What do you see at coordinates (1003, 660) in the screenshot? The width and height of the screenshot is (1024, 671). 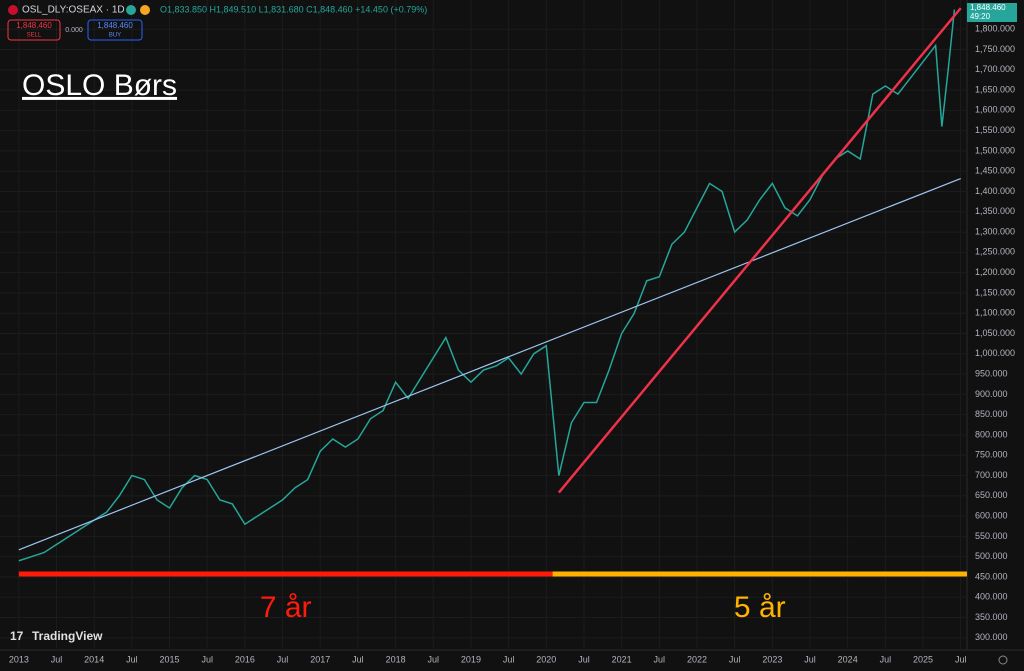 I see `settings-icon` at bounding box center [1003, 660].